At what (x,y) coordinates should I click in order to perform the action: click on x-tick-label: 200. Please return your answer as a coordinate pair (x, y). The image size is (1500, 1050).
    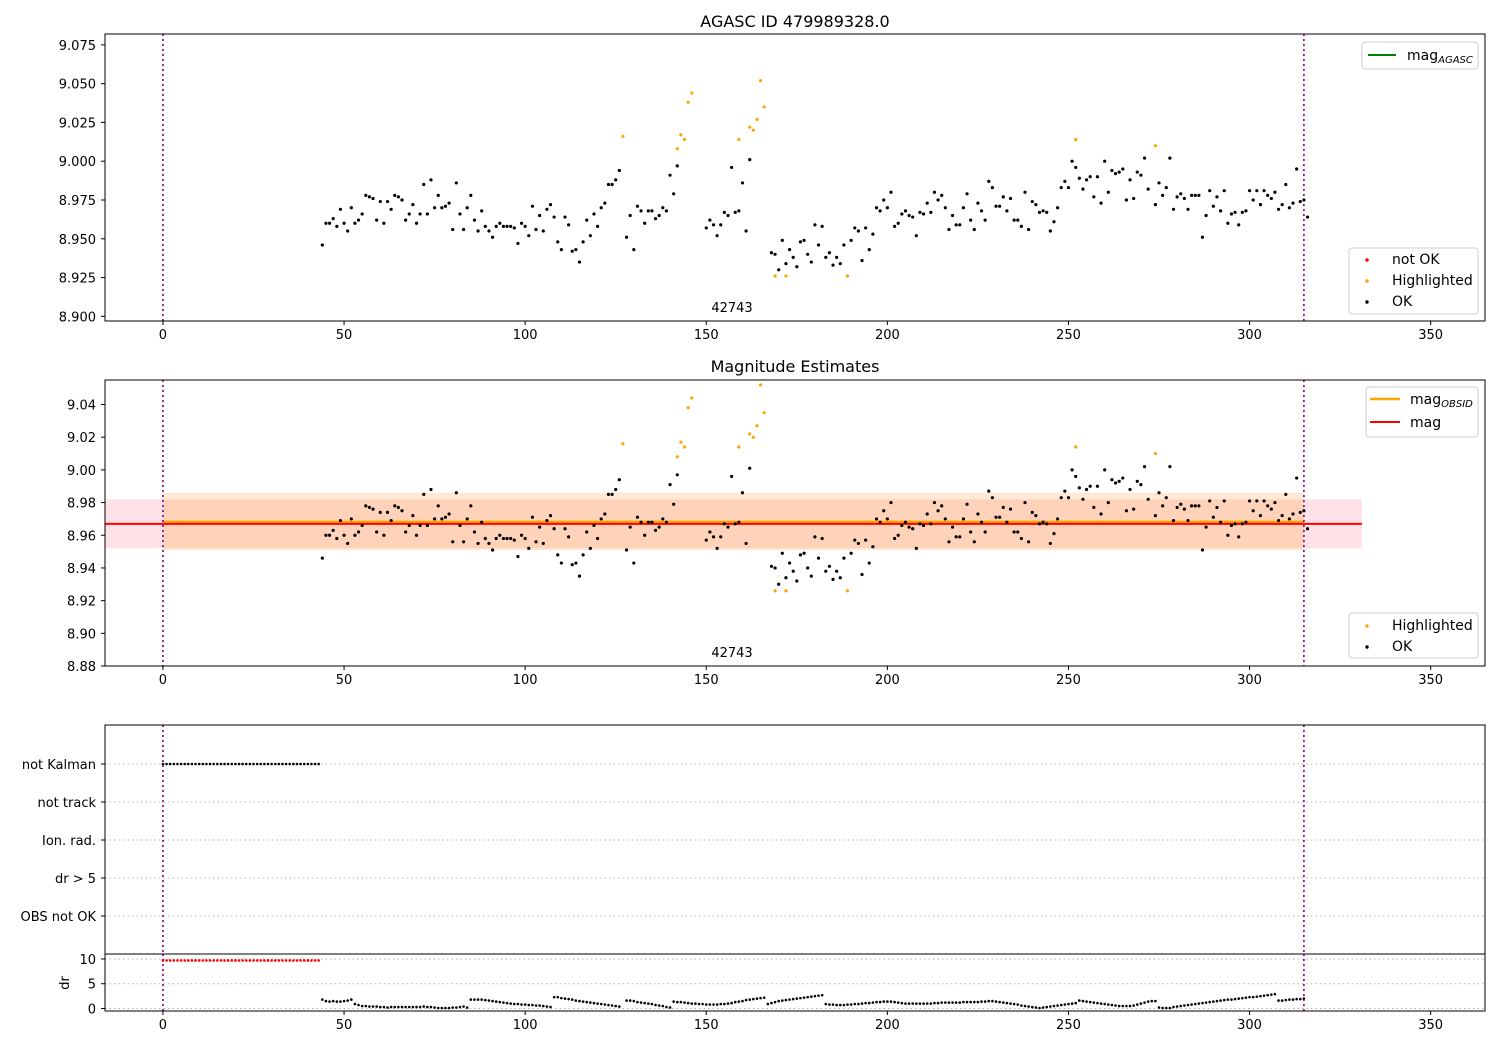
    Looking at the image, I should click on (887, 680).